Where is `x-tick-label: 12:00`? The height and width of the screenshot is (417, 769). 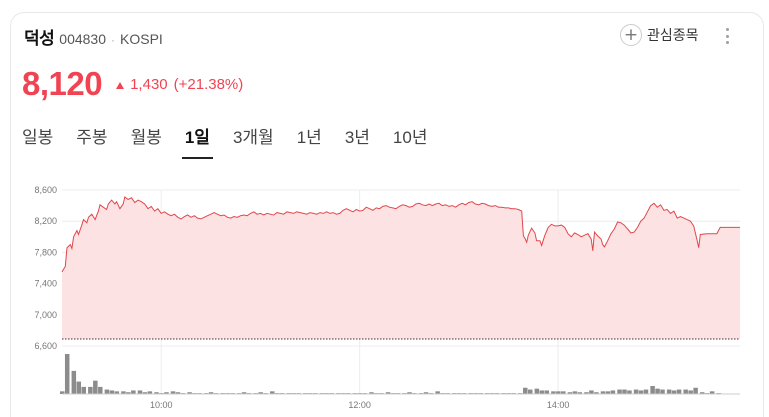 x-tick-label: 12:00 is located at coordinates (359, 405).